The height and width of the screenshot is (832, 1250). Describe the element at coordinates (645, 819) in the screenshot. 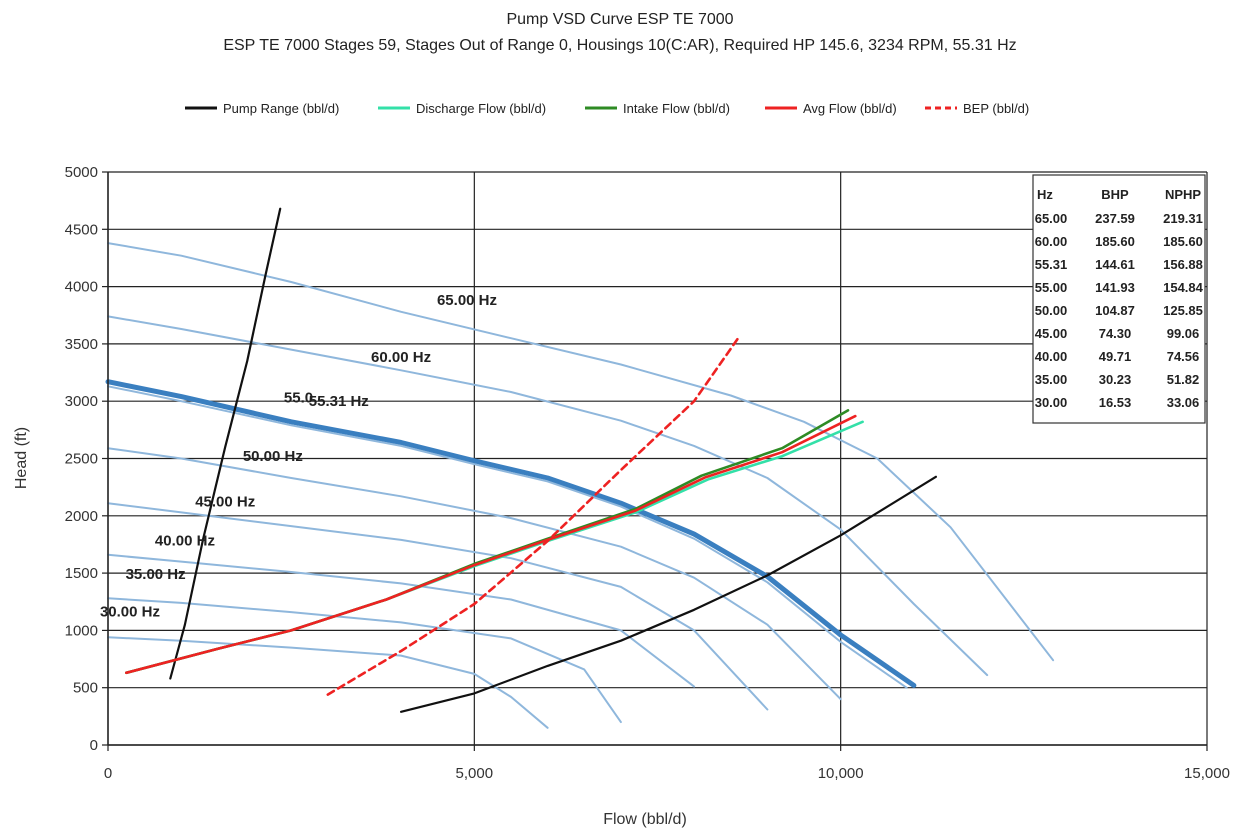

I see `x-axis-label: Flow (bbl/d)` at that location.